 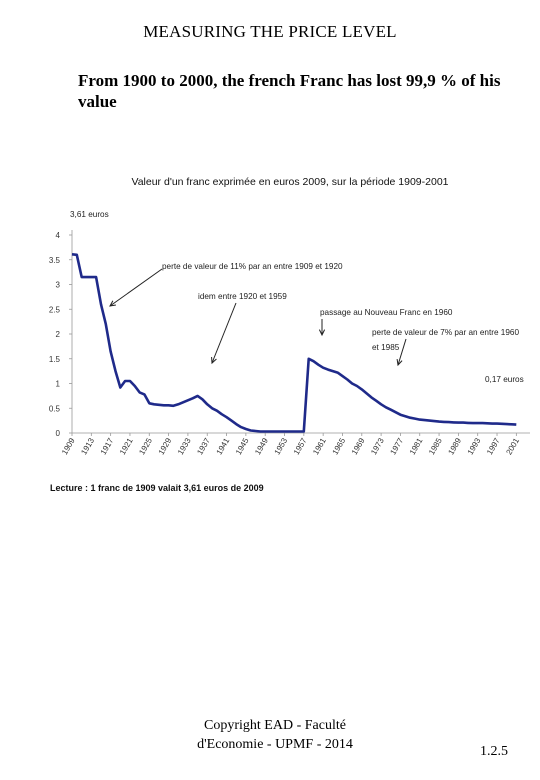 I want to click on y-tick-label: 1, so click(x=58, y=384).